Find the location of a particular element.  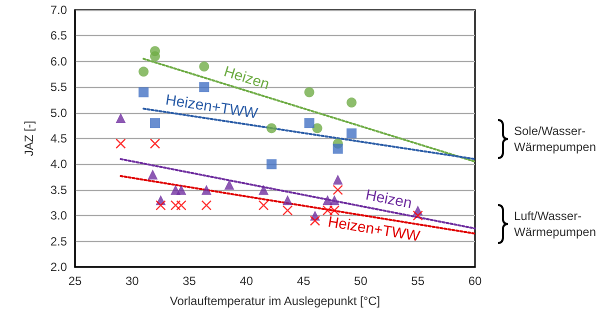

x-tick-label: 55 is located at coordinates (418, 281).